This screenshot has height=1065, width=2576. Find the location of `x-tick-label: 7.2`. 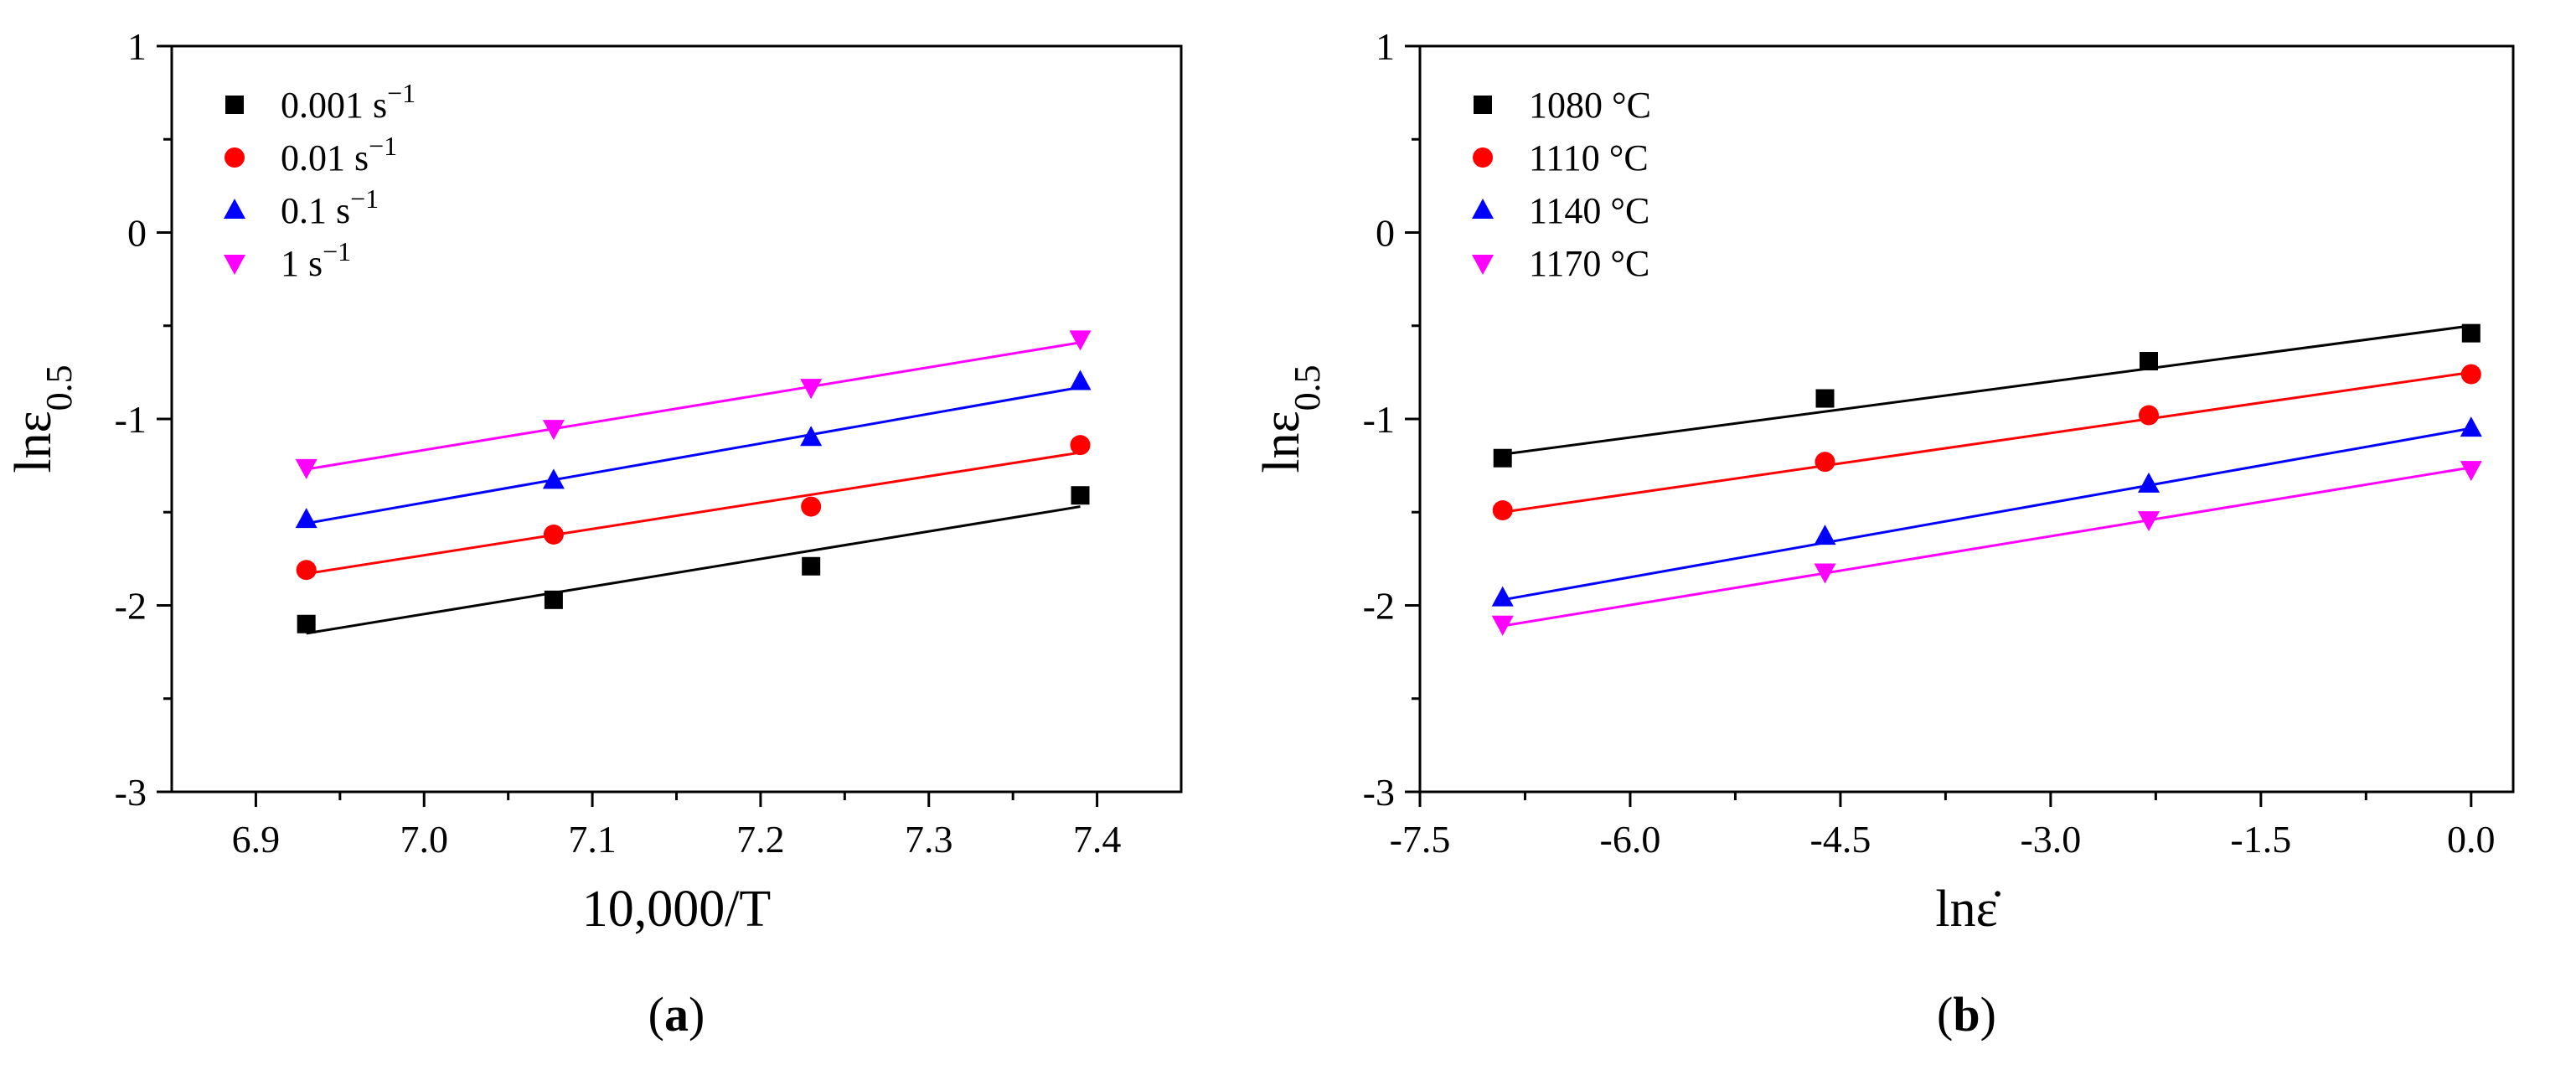

x-tick-label: 7.2 is located at coordinates (760, 839).